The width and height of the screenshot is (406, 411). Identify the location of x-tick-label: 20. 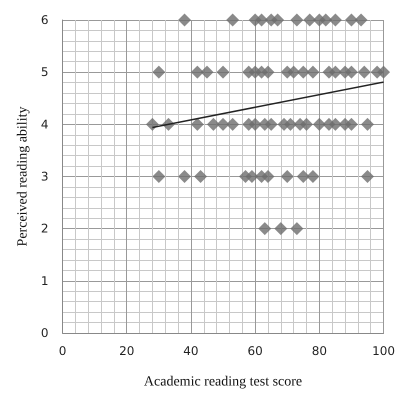
(126, 351).